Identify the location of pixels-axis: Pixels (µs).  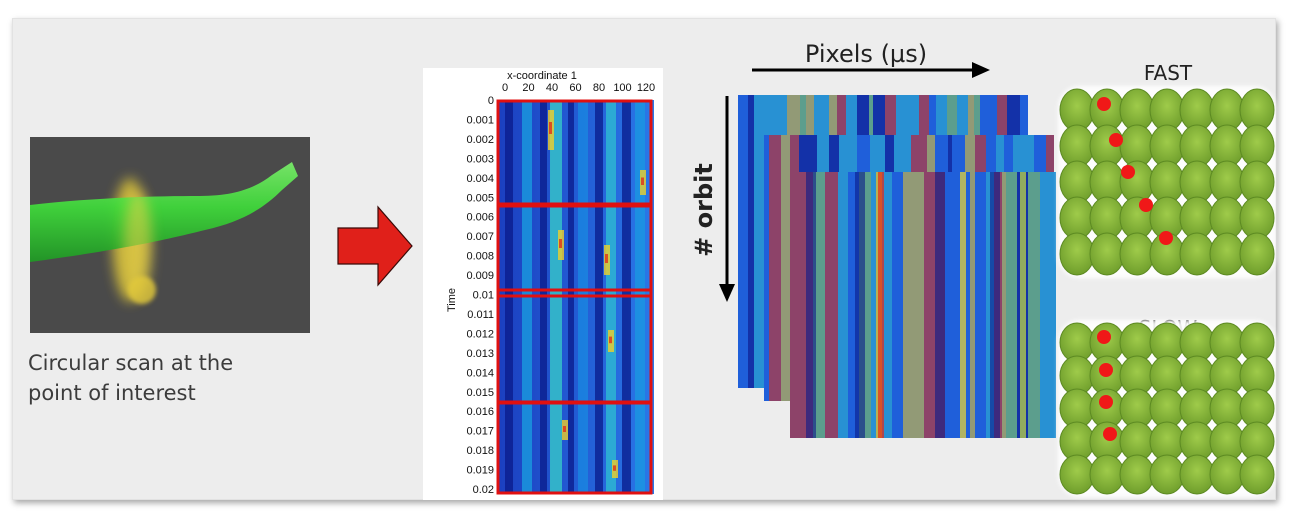
(871, 59).